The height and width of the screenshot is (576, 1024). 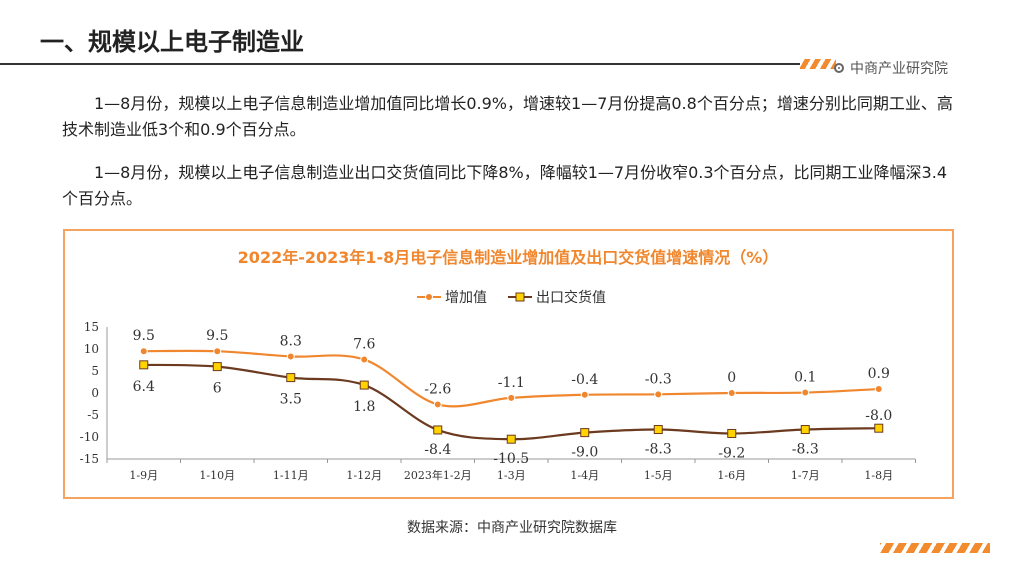 I want to click on data-label-export: -8.4, so click(x=437, y=450).